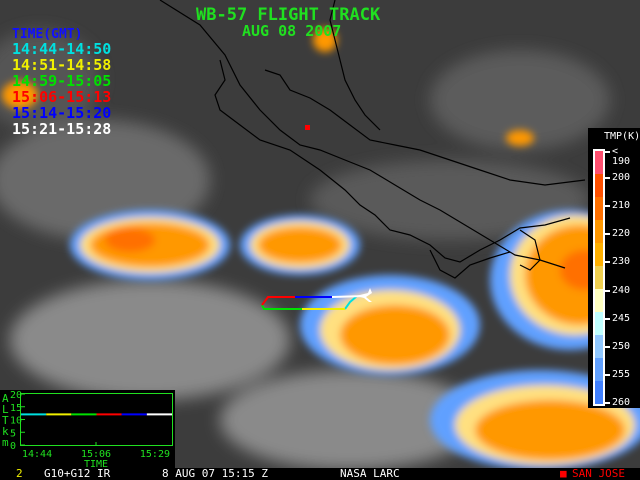  What do you see at coordinates (5, 442) in the screenshot?
I see `y-axis-label-char: m` at bounding box center [5, 442].